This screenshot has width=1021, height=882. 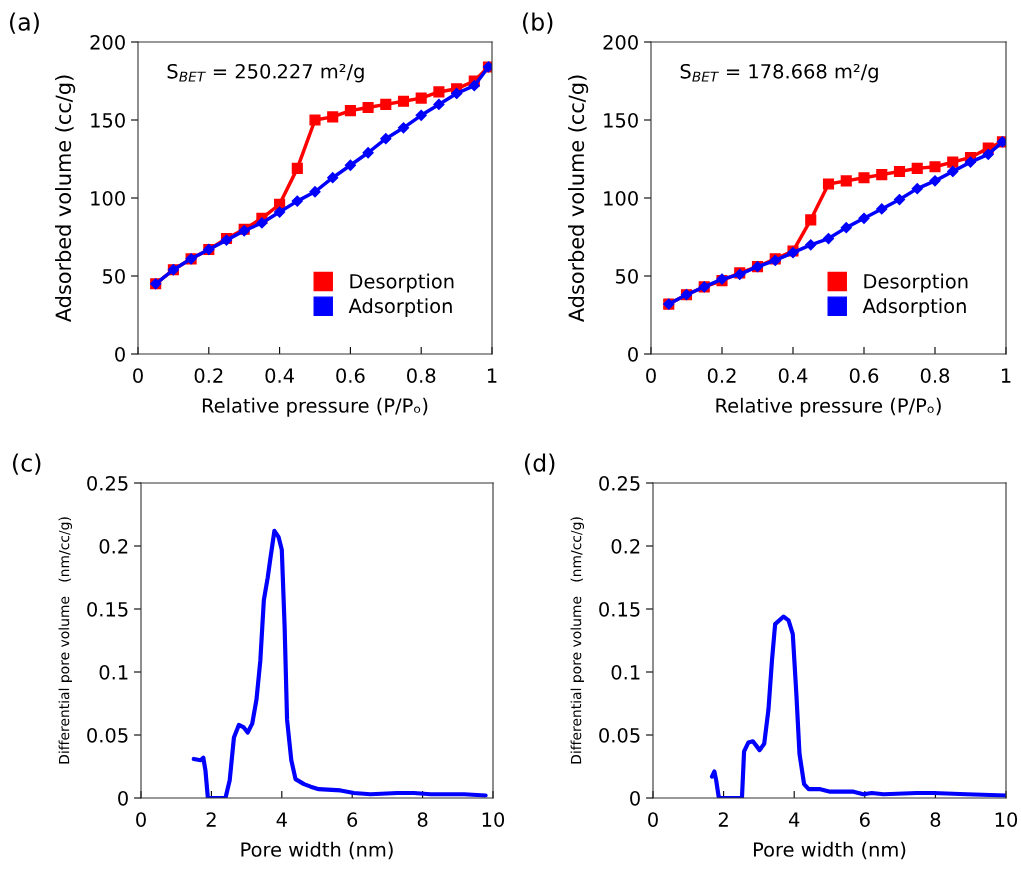 What do you see at coordinates (779, 73) in the screenshot?
I see `annotation: S$_{BET}$ = 178.668 m²/g` at bounding box center [779, 73].